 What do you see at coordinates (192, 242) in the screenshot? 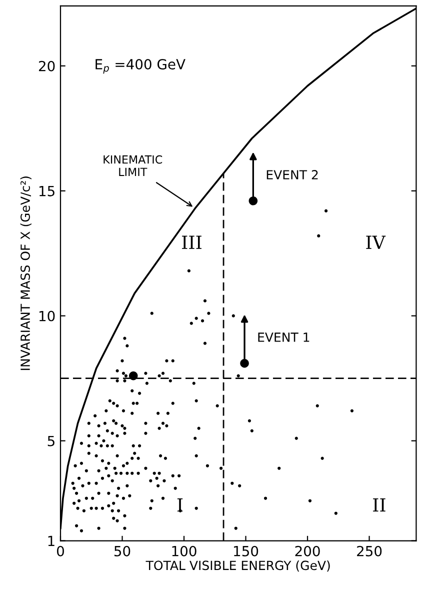
I see `annotation: III` at bounding box center [192, 242].